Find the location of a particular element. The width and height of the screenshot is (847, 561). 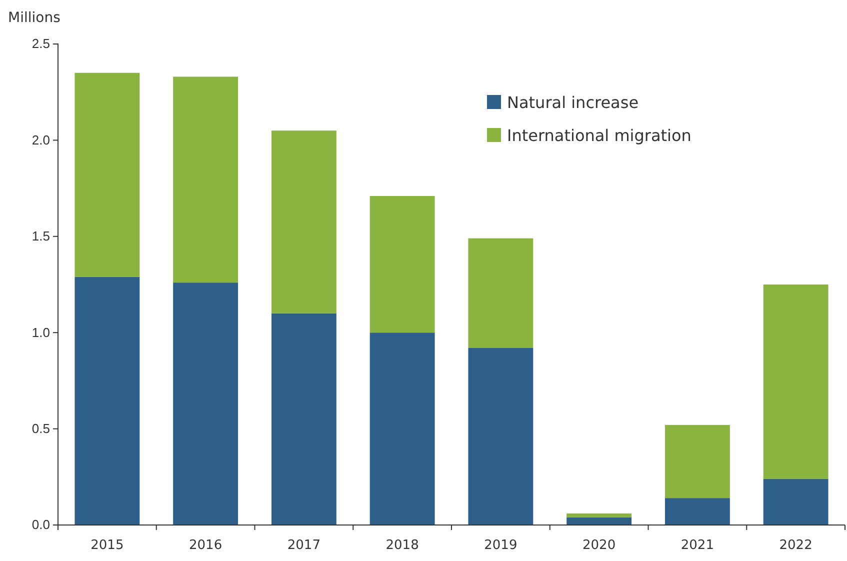

x-tick-label: 2021 is located at coordinates (697, 545).